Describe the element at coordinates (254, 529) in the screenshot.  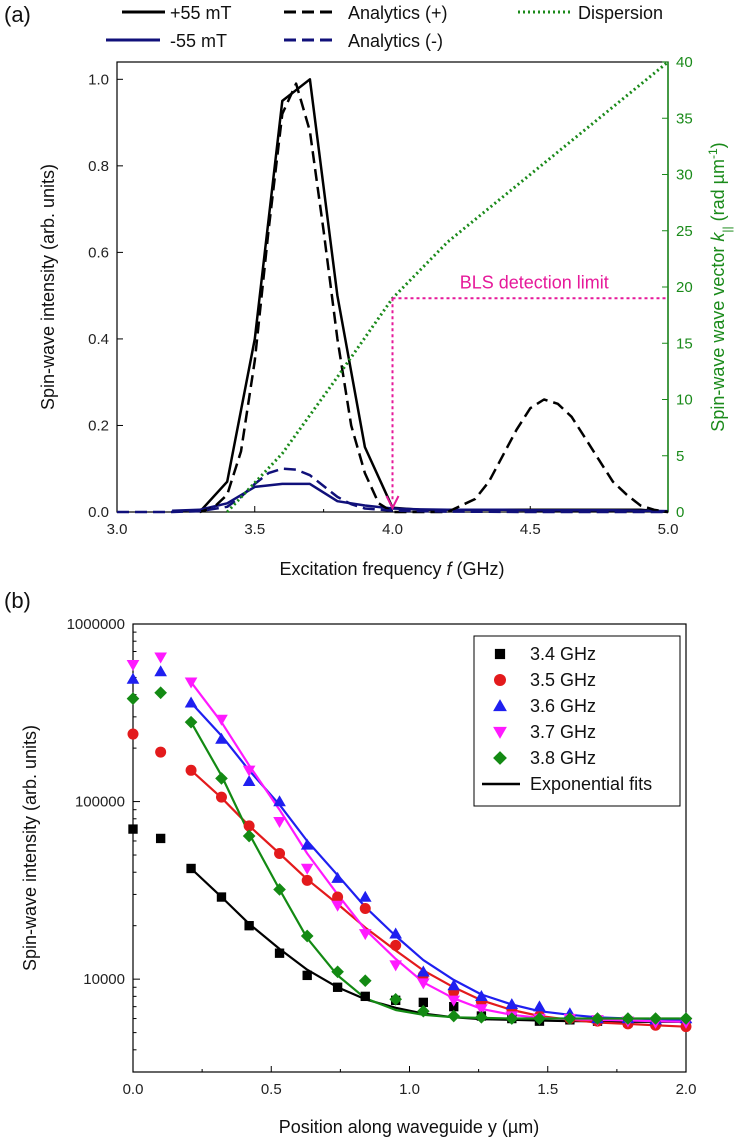
I see `a-x-tick-label: 3.5` at that location.